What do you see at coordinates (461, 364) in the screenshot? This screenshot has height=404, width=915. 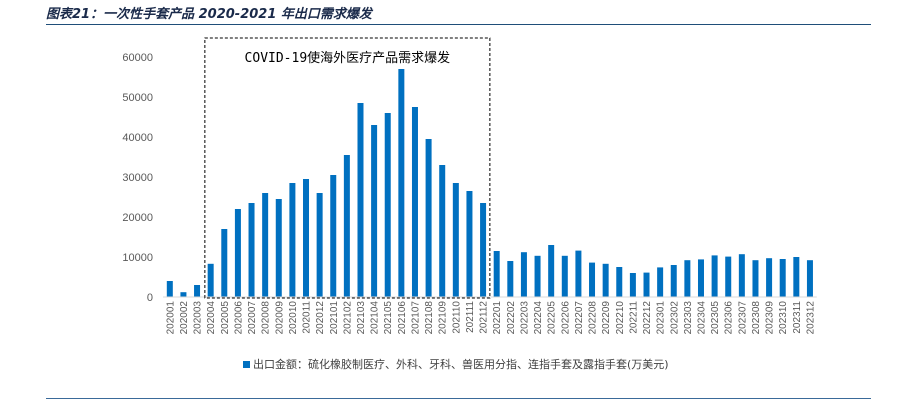 I see `legend-label: 出口金额：硫化橡胶制医疗、外科、牙科、兽医用分指、连指手套及露指手套(万美元)` at bounding box center [461, 364].